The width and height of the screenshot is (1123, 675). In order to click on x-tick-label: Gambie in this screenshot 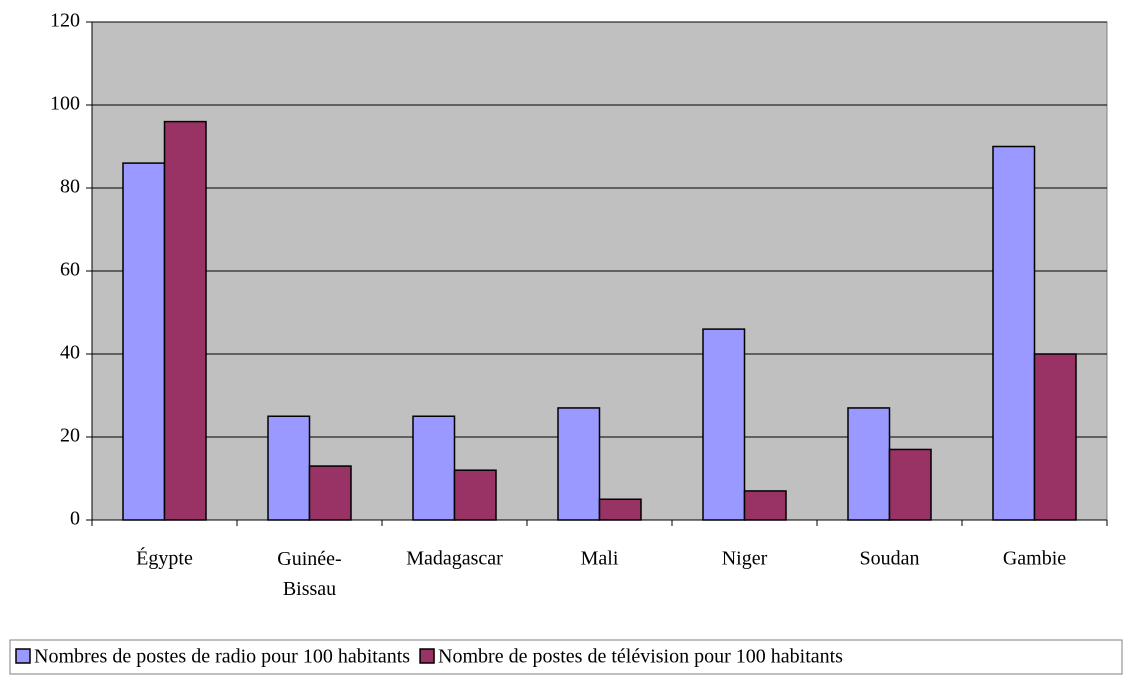, I will do `click(1034, 559)`.